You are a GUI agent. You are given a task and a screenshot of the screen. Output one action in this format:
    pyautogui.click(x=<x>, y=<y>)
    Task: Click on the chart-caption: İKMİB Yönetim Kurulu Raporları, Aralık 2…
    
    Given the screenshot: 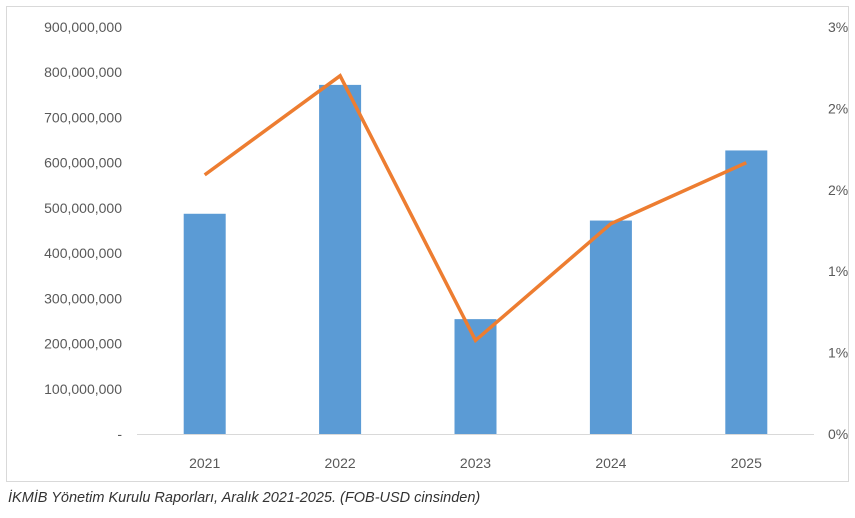 What is the action you would take?
    pyautogui.click(x=244, y=498)
    